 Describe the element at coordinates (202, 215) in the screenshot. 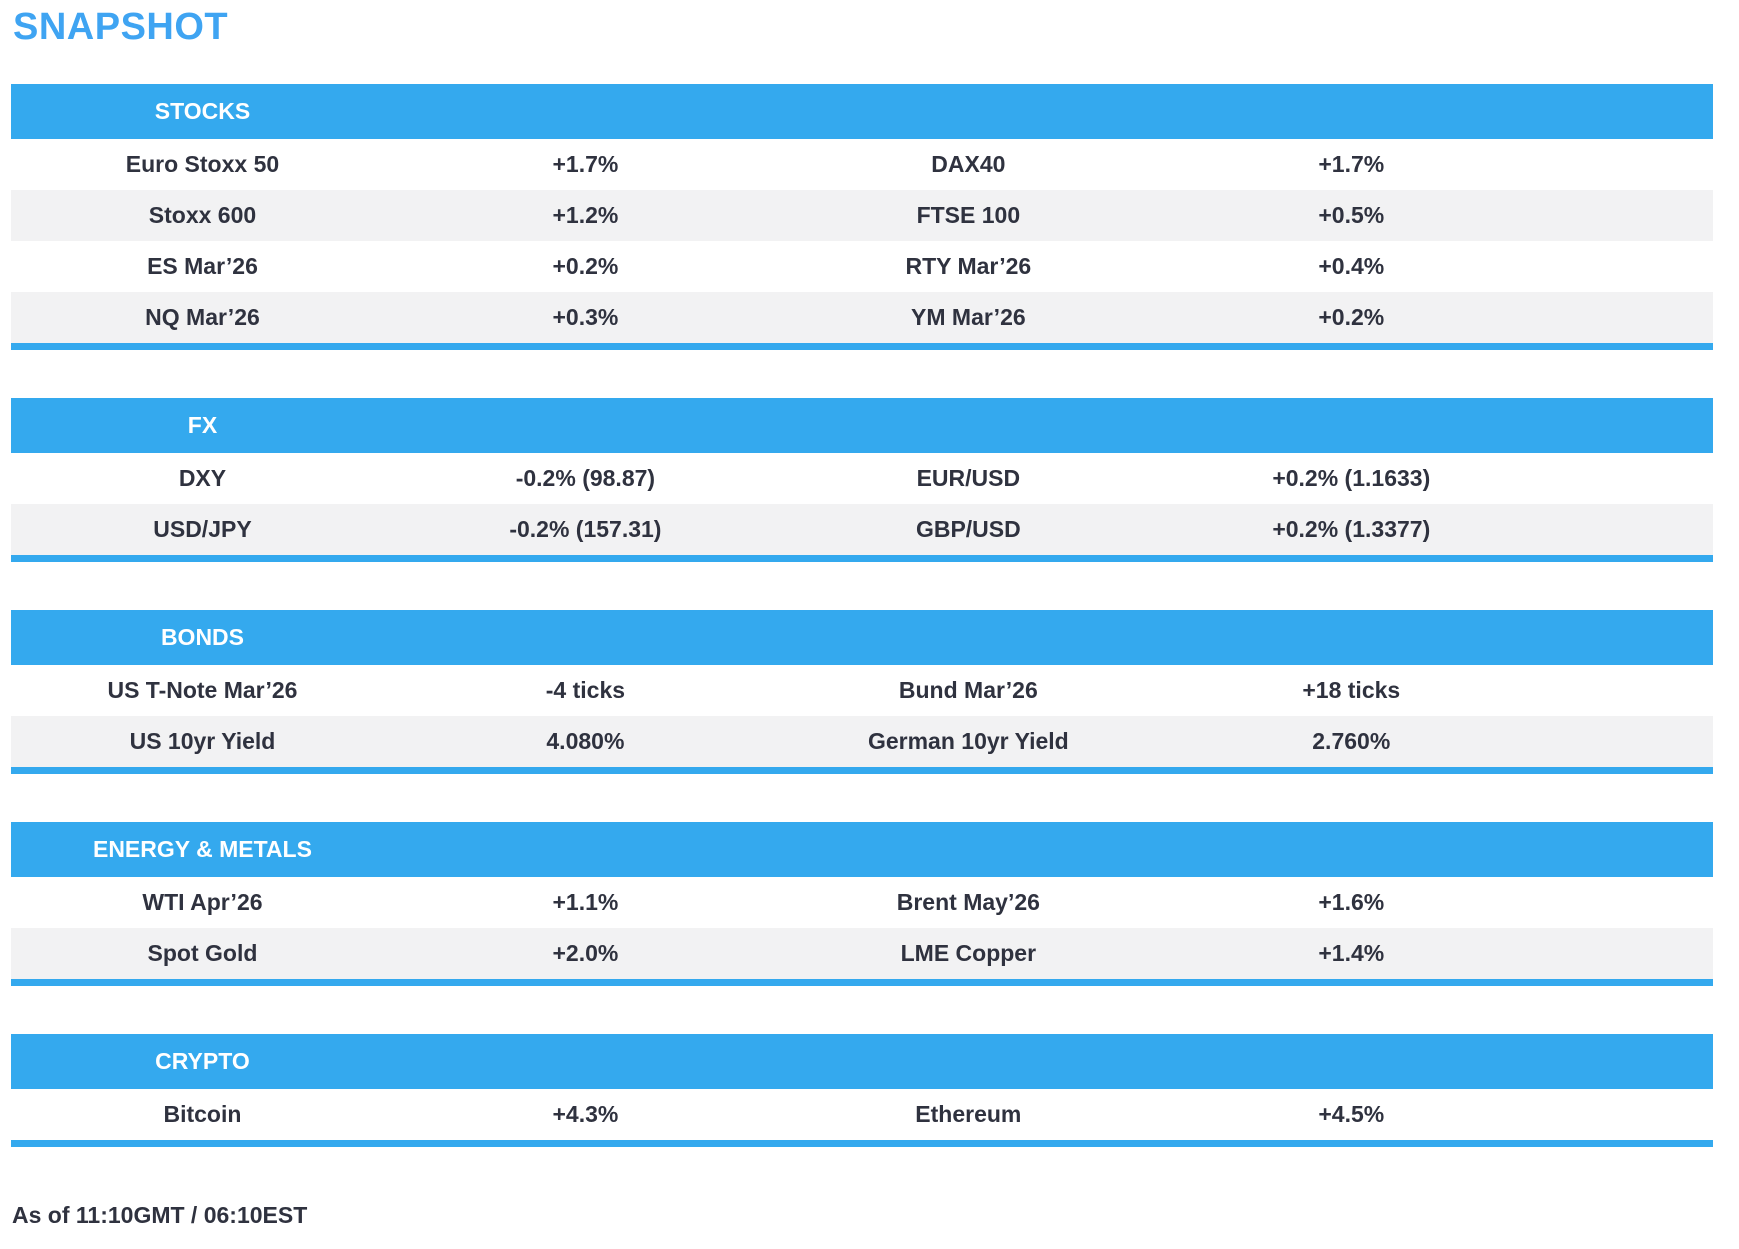

I see `instrument-label: Stoxx 600` at that location.